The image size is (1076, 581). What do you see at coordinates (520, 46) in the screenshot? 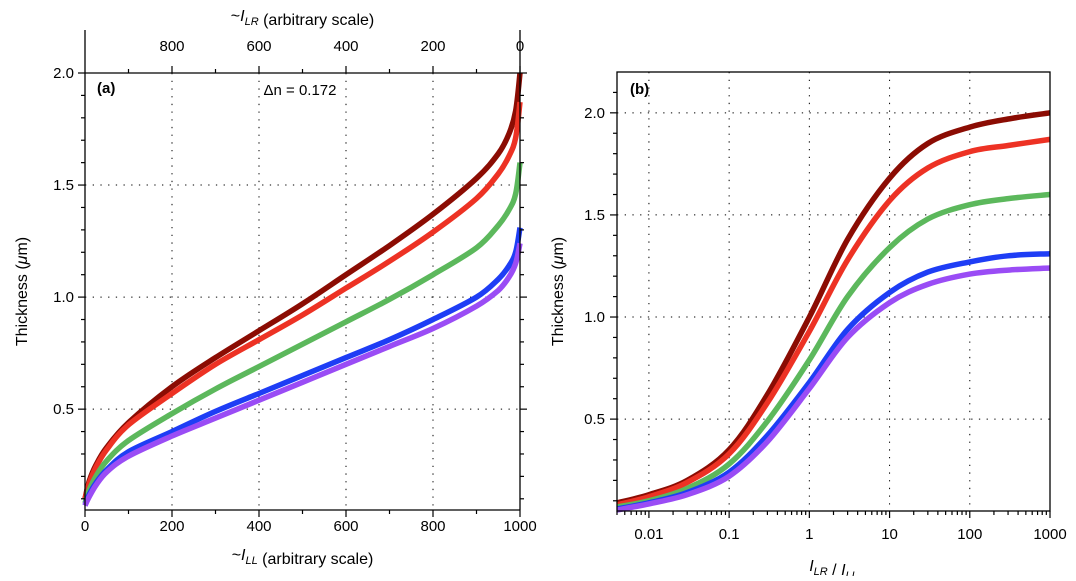
I see `top-x-tick-label: 0` at bounding box center [520, 46].